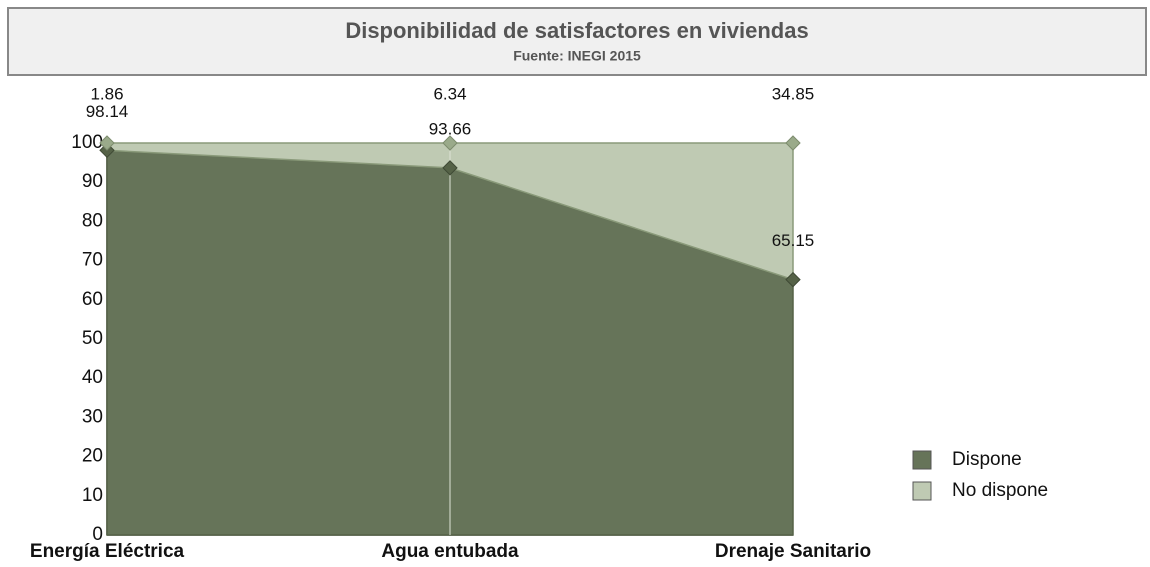 Image resolution: width=1150 pixels, height=567 pixels. Describe the element at coordinates (449, 93) in the screenshot. I see `data-label: 6.34` at that location.